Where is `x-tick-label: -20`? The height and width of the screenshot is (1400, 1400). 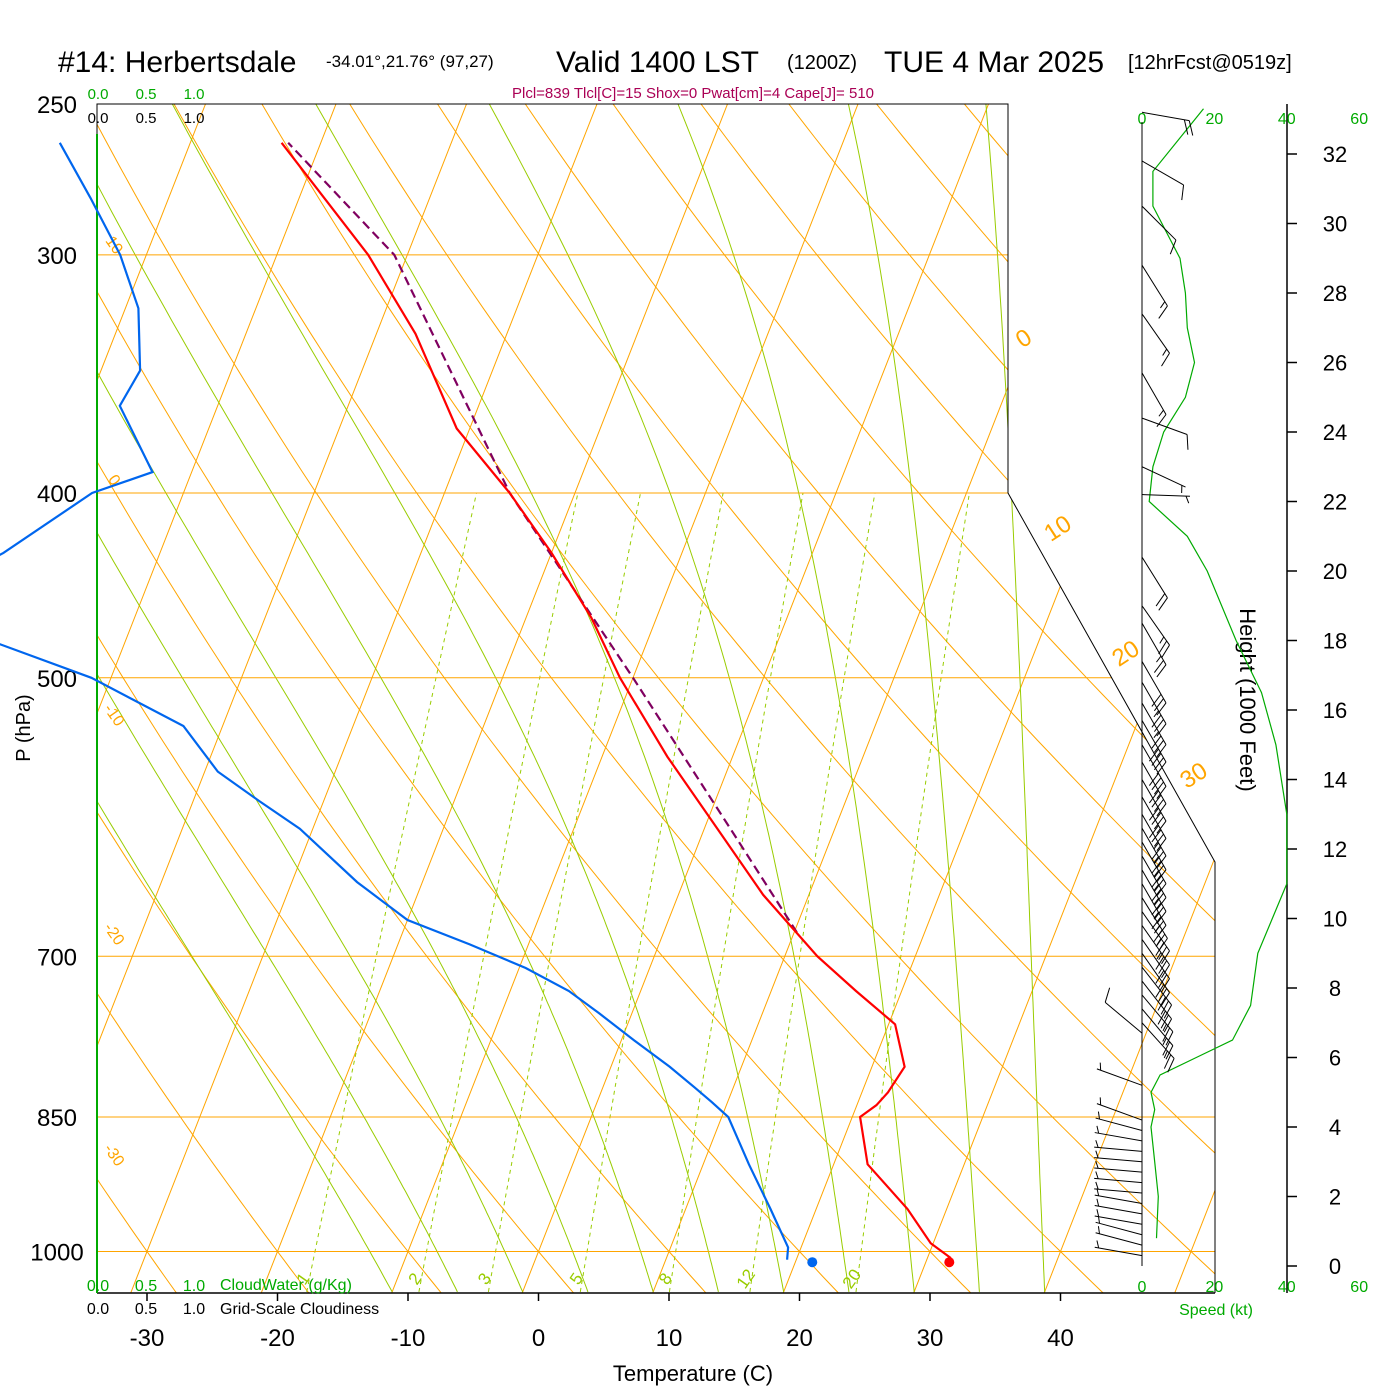 x-tick-label: -20 is located at coordinates (277, 1338).